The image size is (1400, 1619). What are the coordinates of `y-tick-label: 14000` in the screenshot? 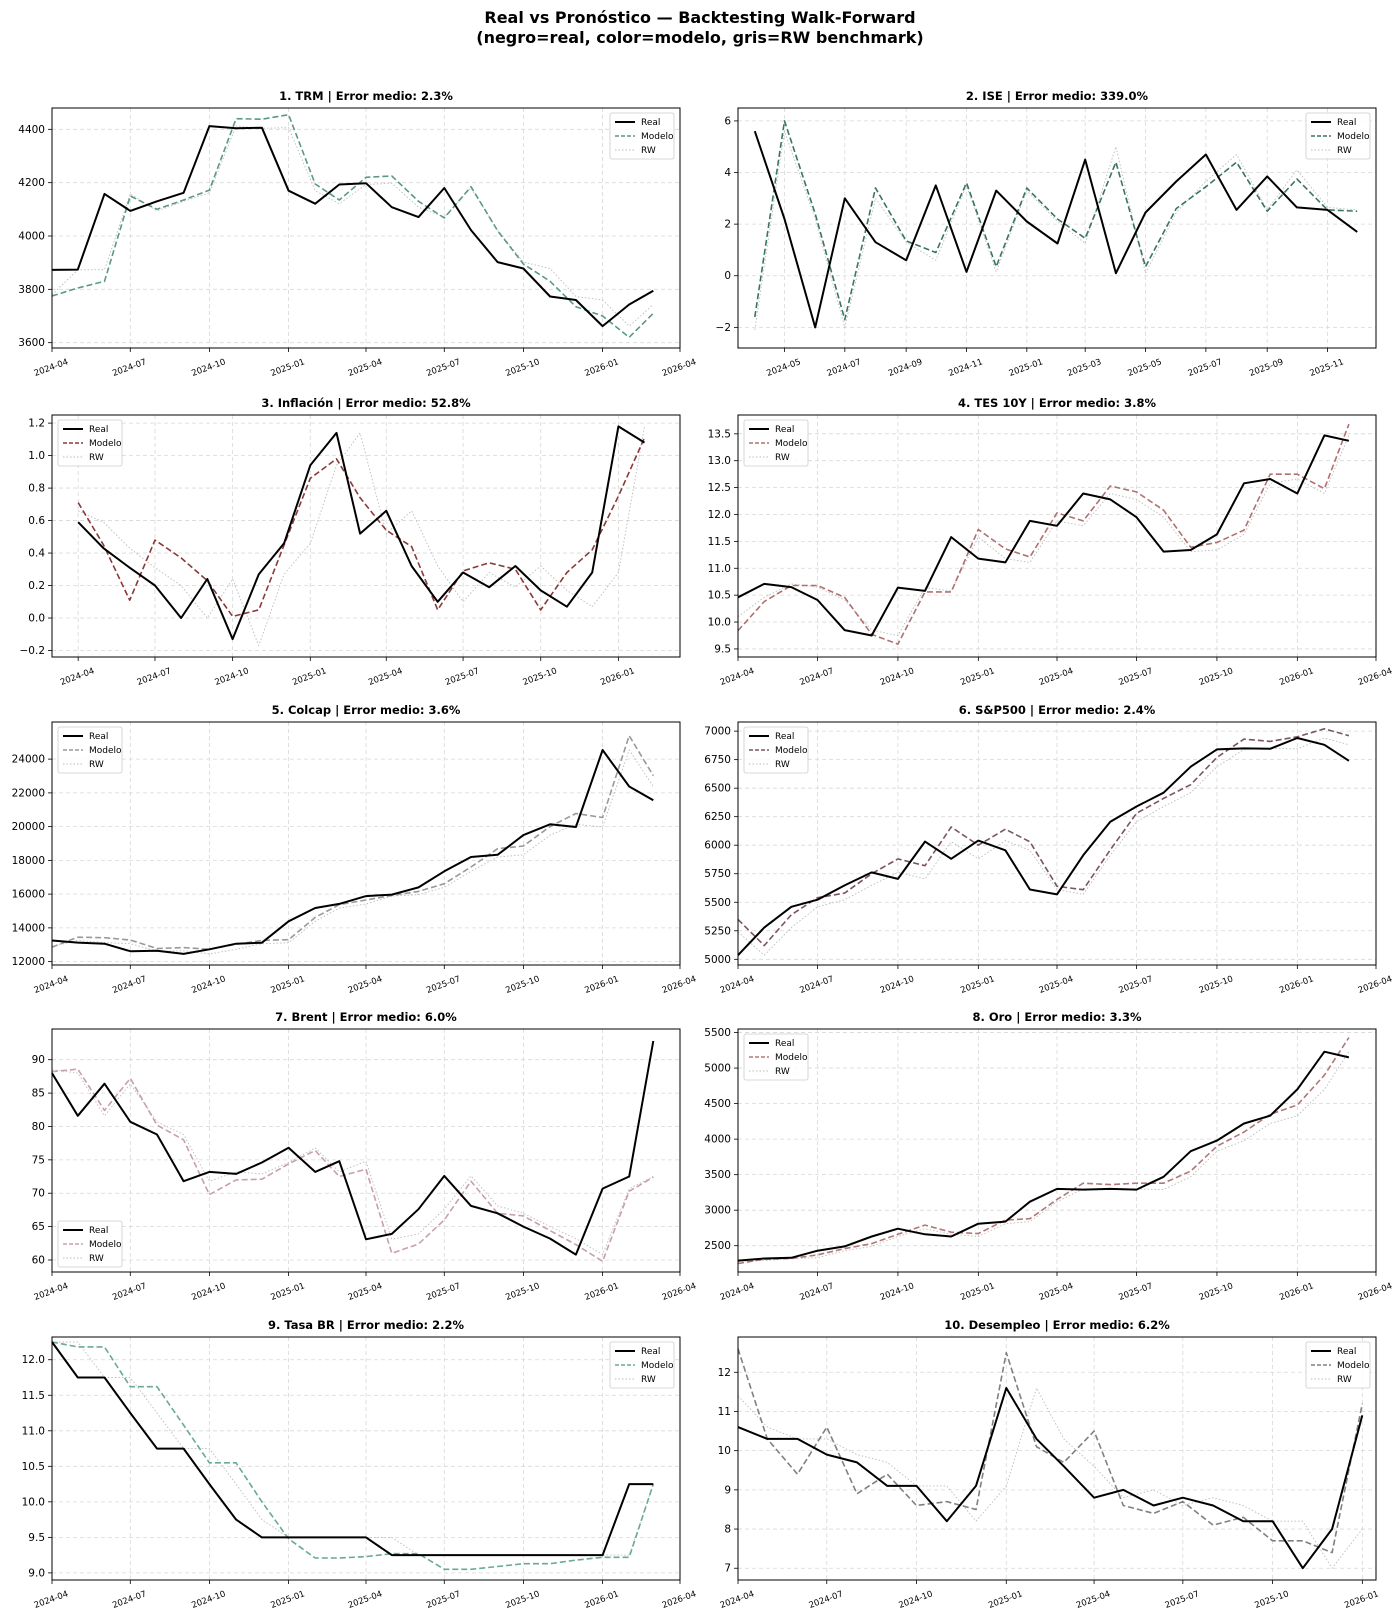 It's located at (28, 928).